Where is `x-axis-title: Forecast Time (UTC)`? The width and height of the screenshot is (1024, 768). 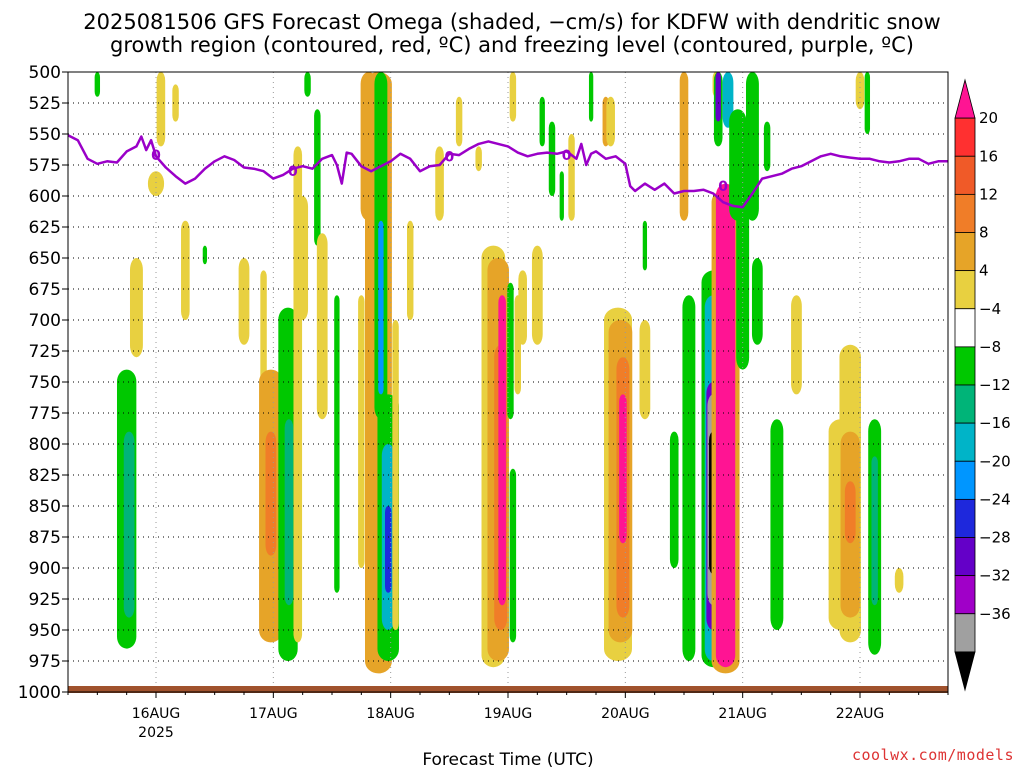 x-axis-title: Forecast Time (UTC) is located at coordinates (507, 759).